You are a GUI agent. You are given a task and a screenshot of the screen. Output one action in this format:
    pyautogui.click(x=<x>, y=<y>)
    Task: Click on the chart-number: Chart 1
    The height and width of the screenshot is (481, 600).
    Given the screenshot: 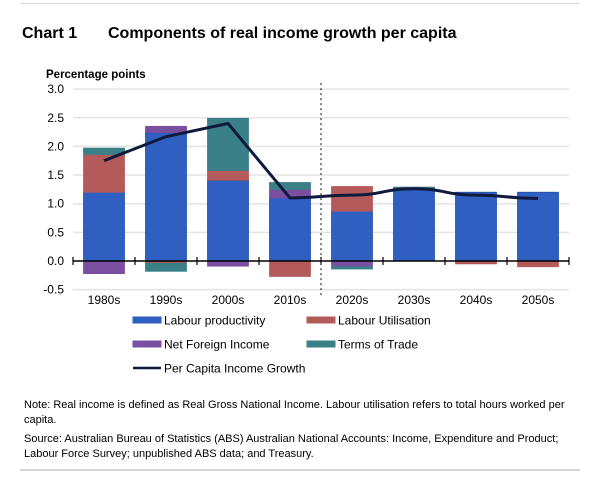 What is the action you would take?
    pyautogui.click(x=50, y=33)
    